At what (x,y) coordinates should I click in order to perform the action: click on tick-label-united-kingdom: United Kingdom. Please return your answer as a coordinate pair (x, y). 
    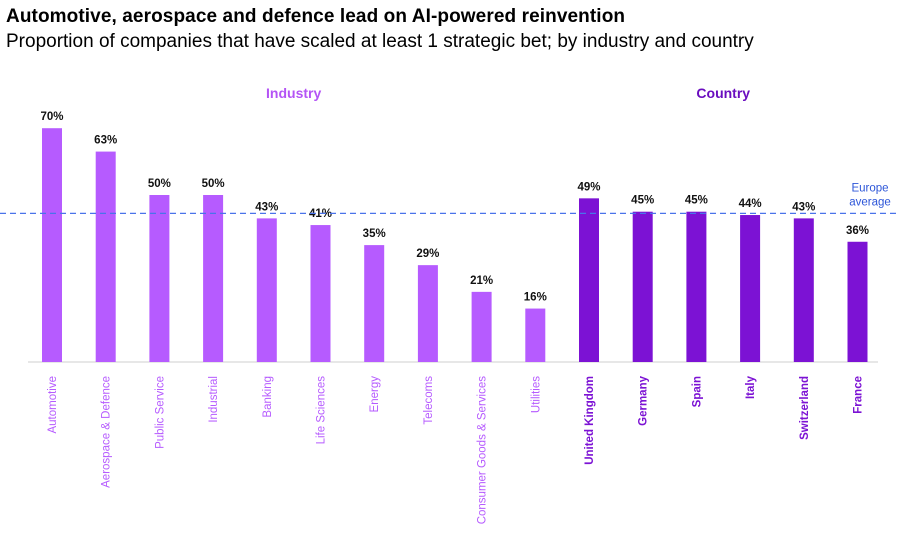
    Looking at the image, I should click on (590, 420).